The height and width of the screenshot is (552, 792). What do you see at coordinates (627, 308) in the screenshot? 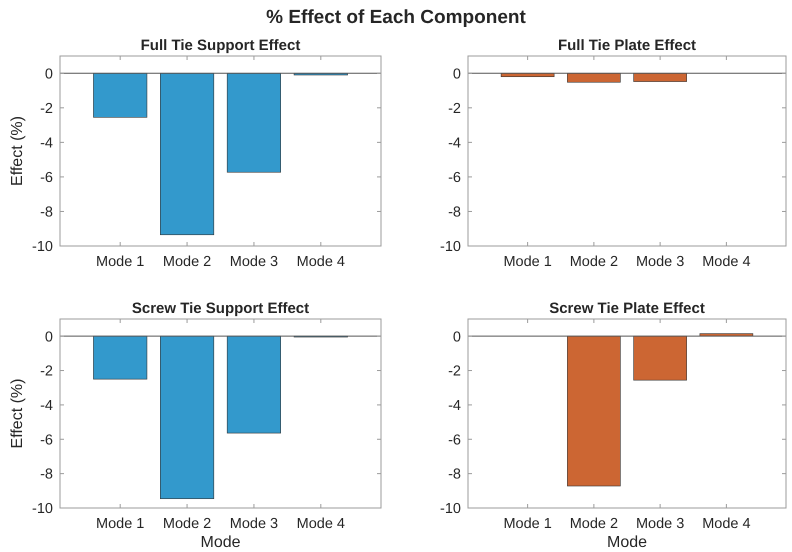
I see `chart-title: Screw Tie Plate Effect` at bounding box center [627, 308].